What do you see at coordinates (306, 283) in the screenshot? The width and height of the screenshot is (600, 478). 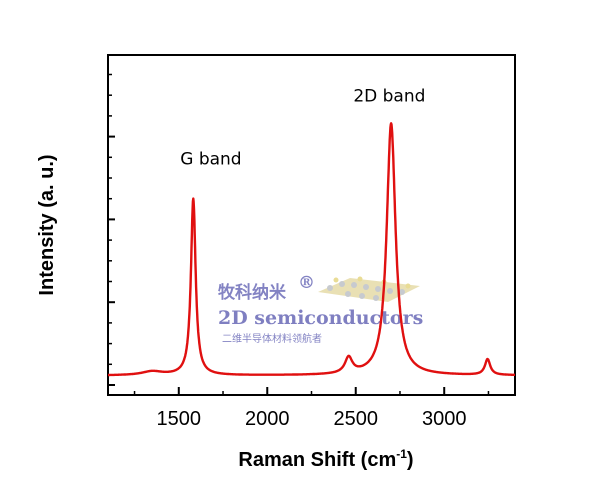 I see `watermark-registered-mark: ®` at bounding box center [306, 283].